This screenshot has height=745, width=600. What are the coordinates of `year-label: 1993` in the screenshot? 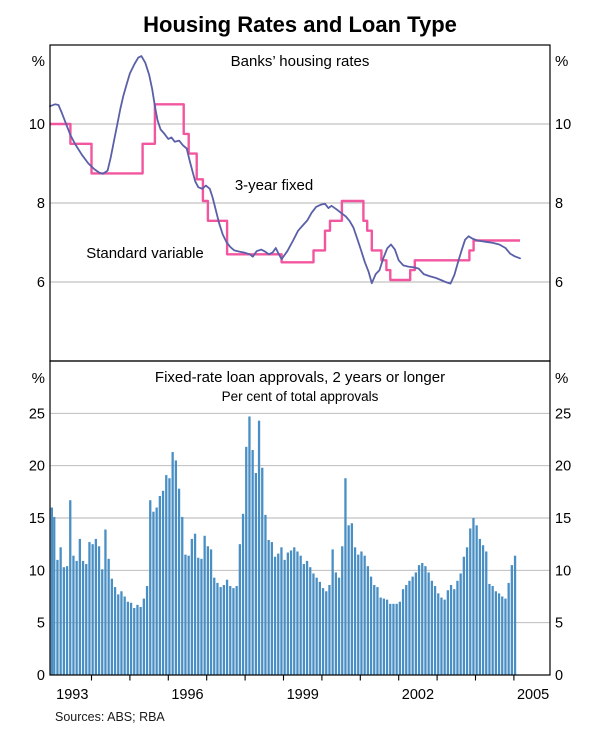 It's located at (72, 695).